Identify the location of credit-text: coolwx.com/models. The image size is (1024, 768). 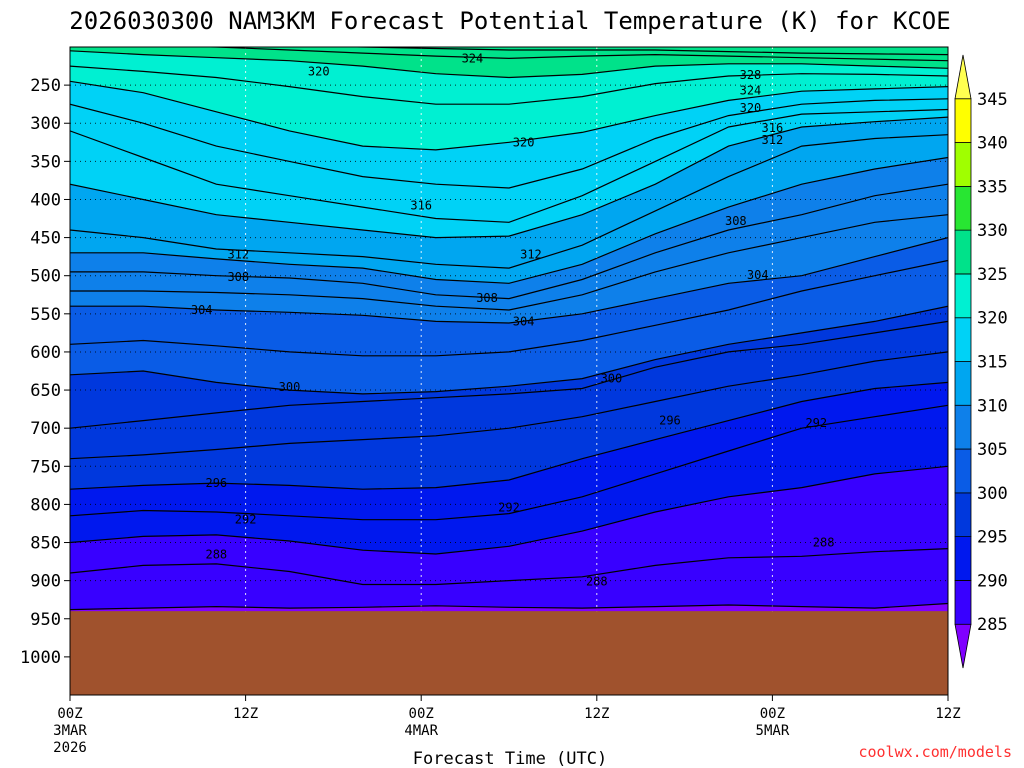
(935, 752).